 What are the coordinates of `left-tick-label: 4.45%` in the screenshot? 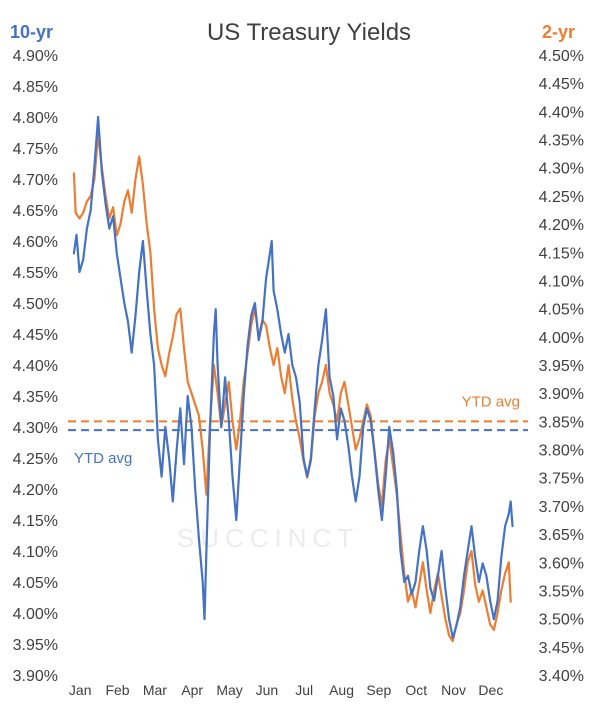 It's located at (35, 335).